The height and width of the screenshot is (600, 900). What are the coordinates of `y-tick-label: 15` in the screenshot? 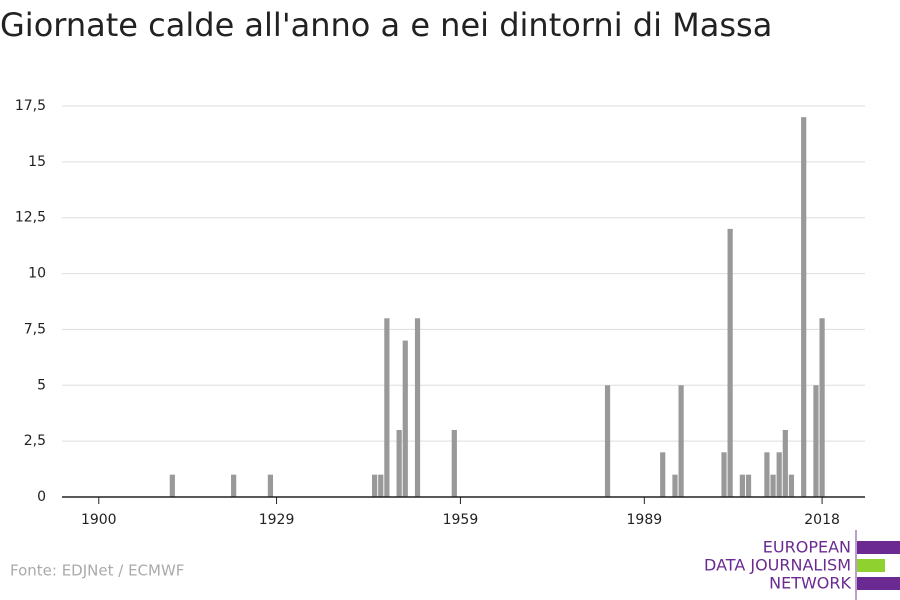 It's located at (37, 162).